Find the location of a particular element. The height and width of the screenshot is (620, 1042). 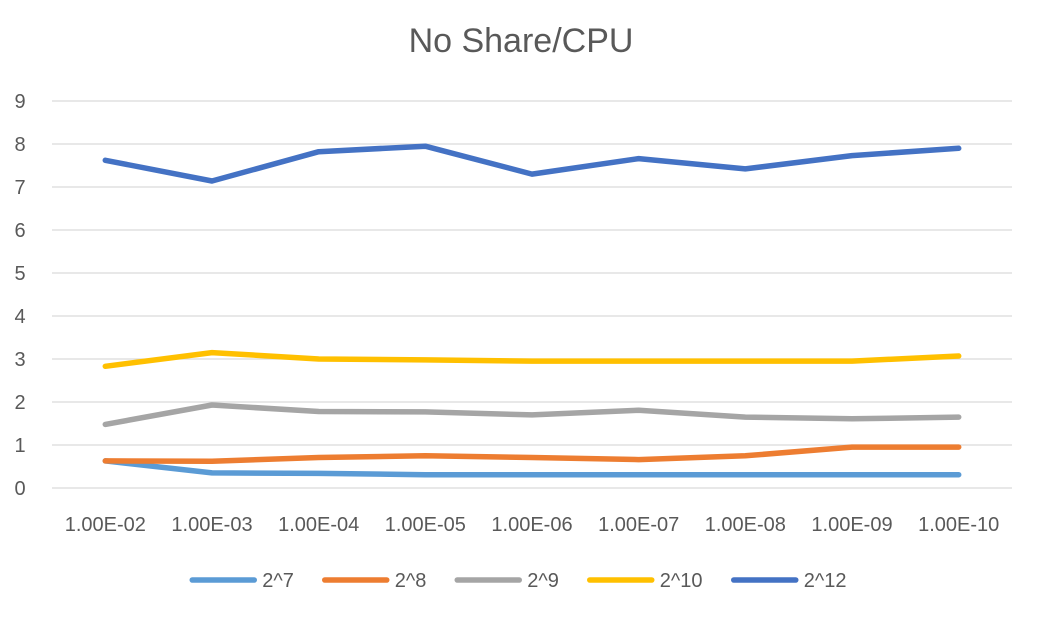

y-tick-label: 4 is located at coordinates (19, 317).